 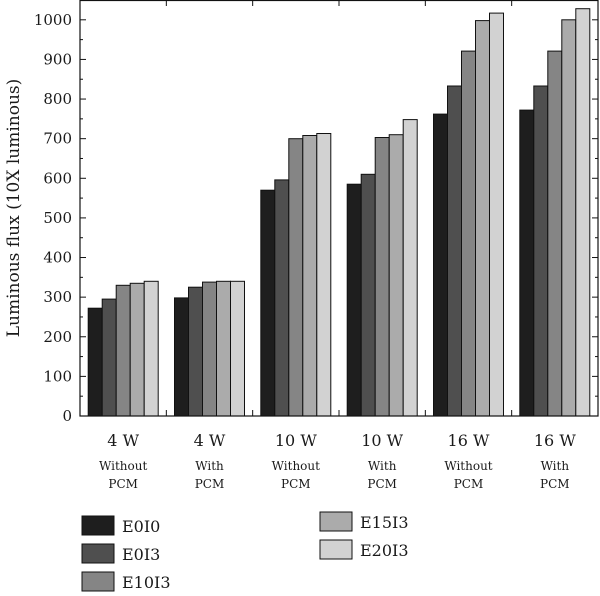 I want to click on y-tick-label: 0, so click(x=67, y=416).